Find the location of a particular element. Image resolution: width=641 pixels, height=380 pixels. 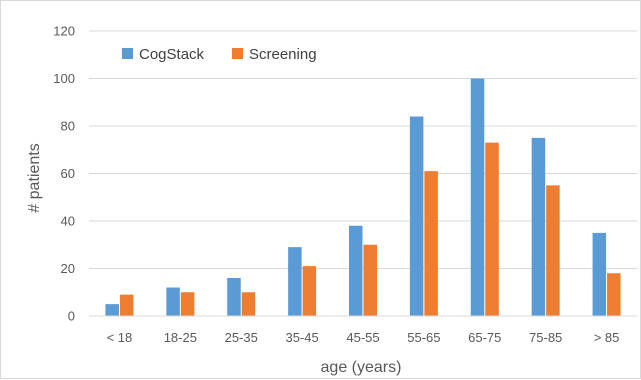

x-tick-label: 25-35 is located at coordinates (241, 337).